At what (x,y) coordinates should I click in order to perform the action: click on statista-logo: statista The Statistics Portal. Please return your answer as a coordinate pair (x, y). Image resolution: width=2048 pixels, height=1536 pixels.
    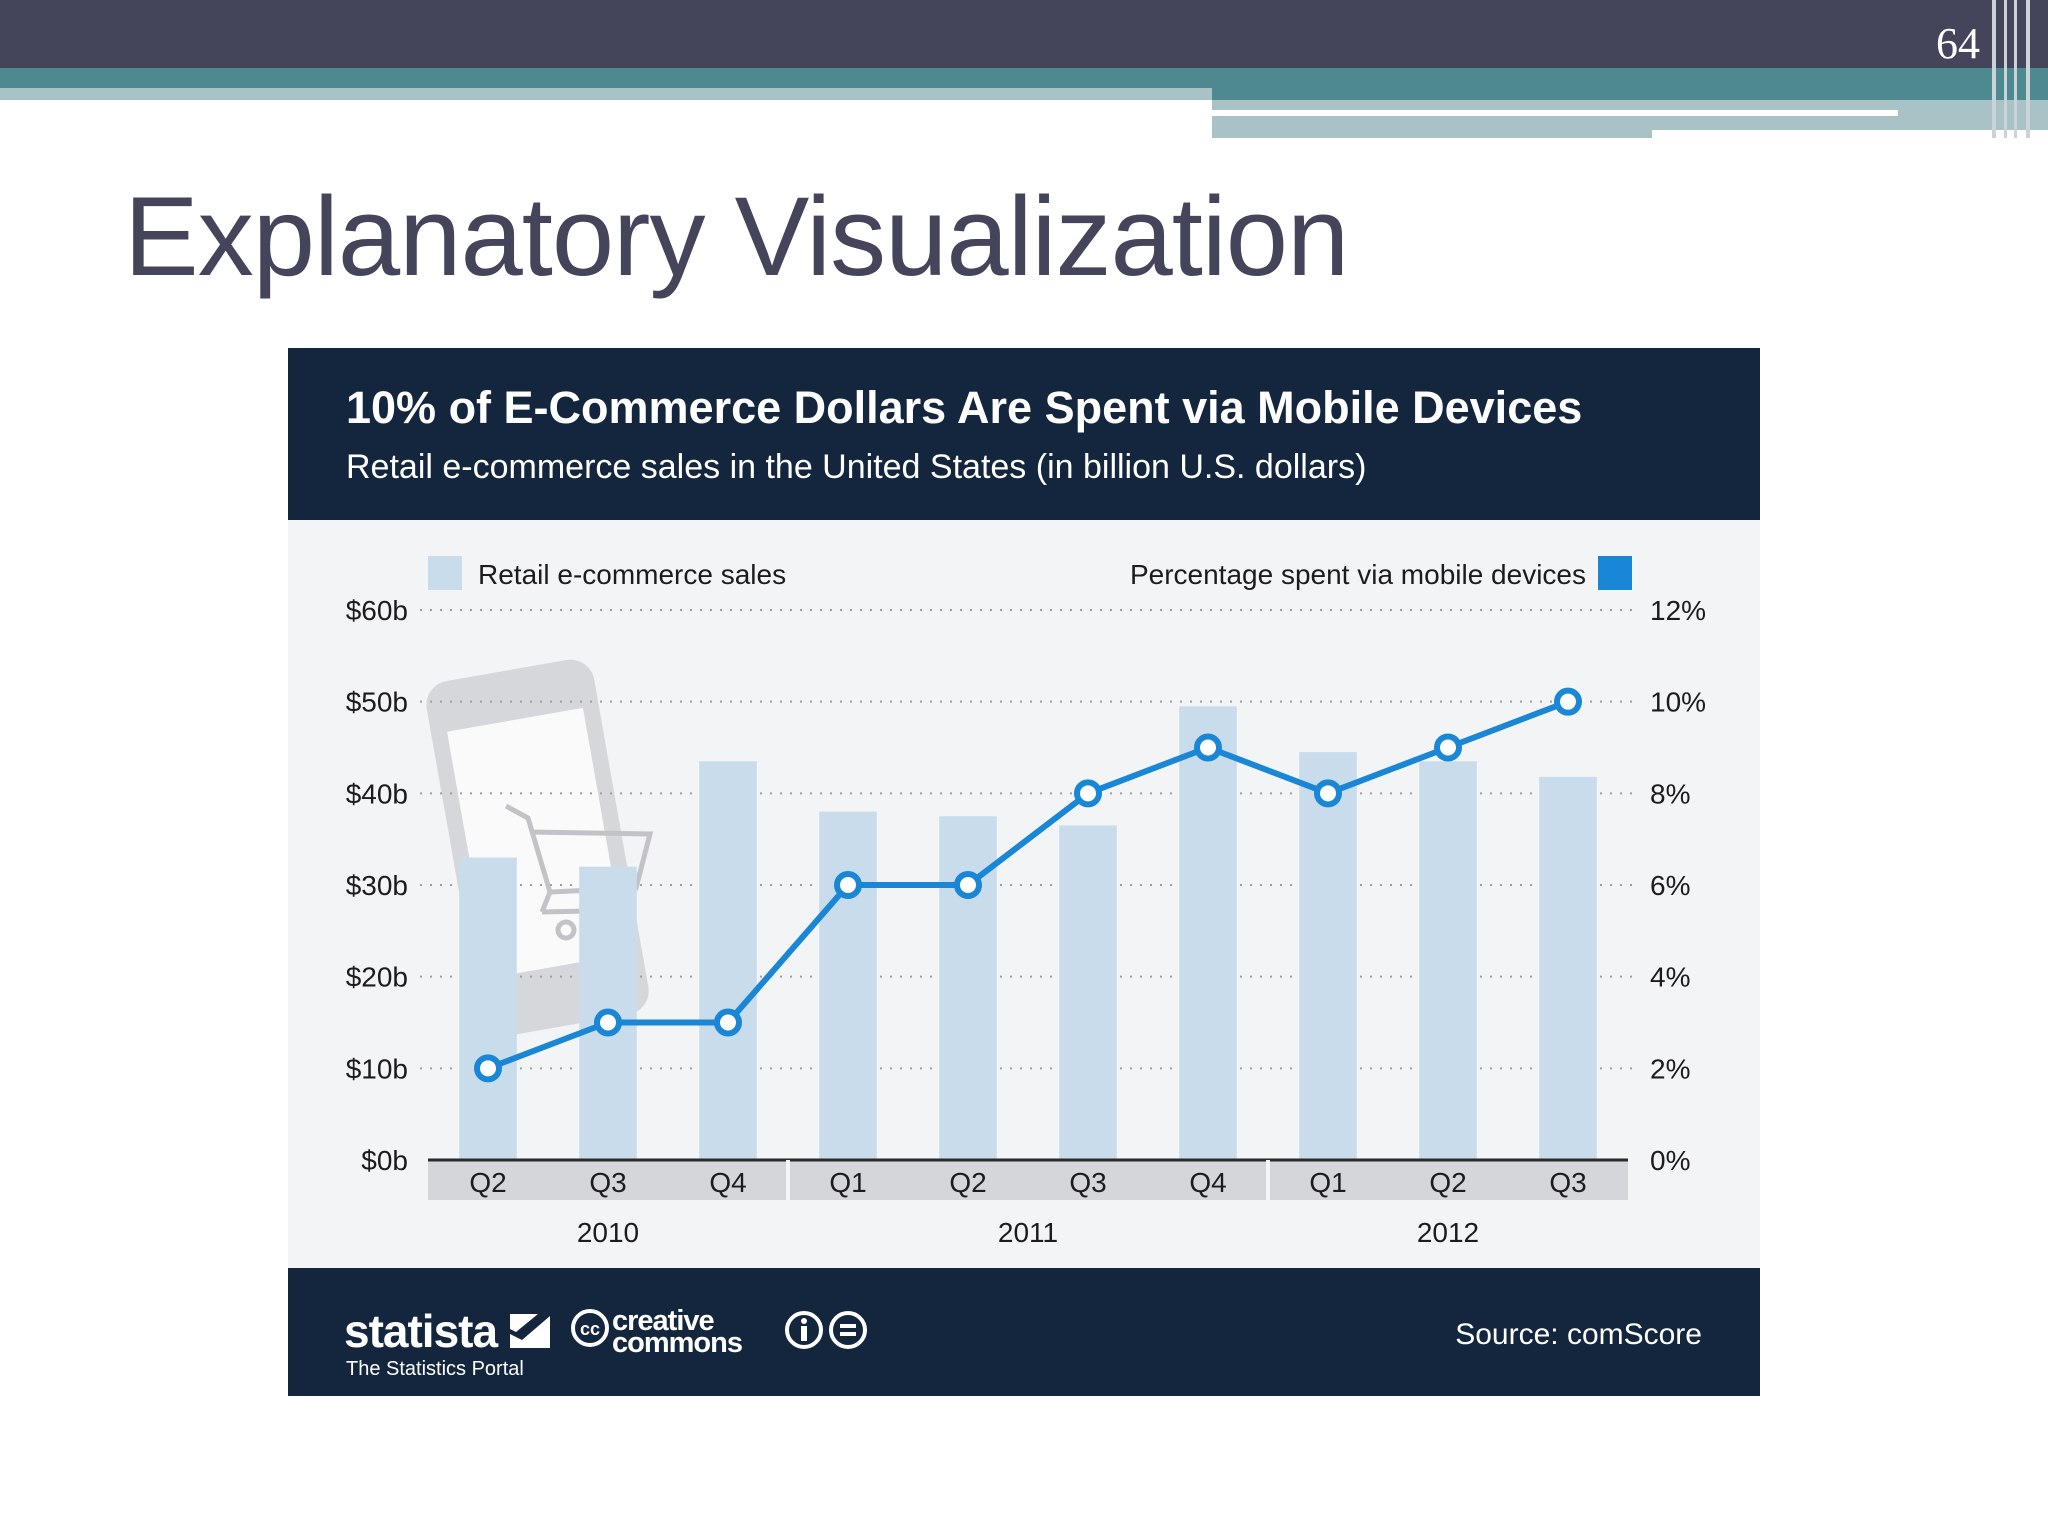
    Looking at the image, I should click on (448, 1342).